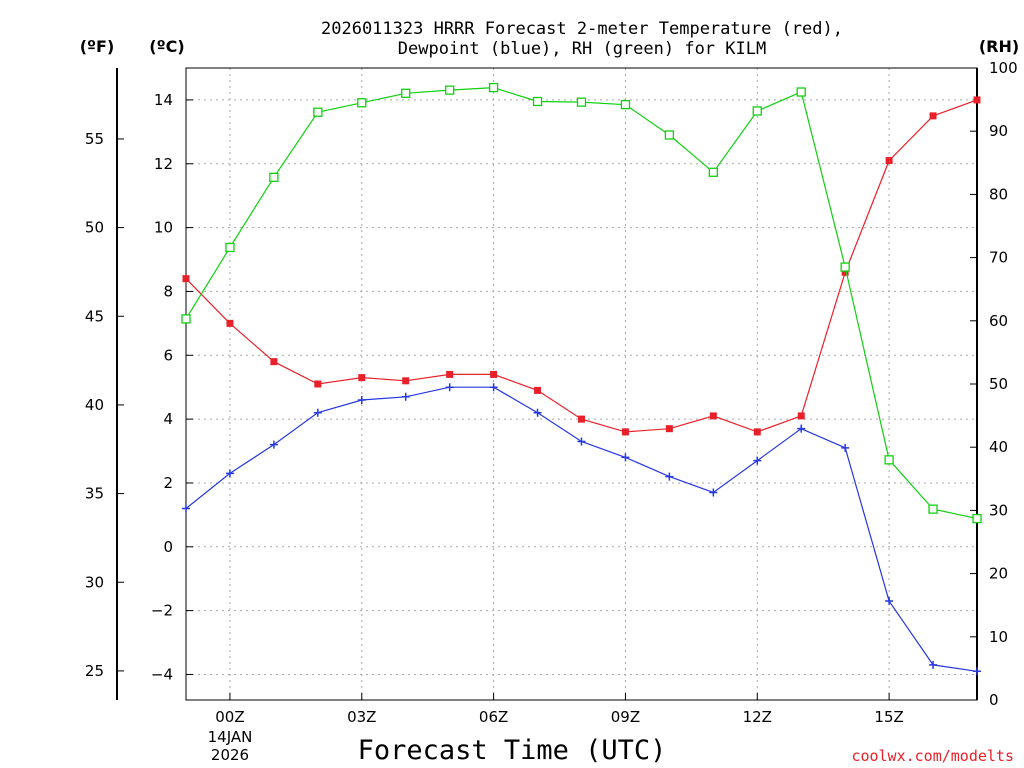 Image resolution: width=1024 pixels, height=768 pixels. Describe the element at coordinates (168, 547) in the screenshot. I see `celsius-tick-label: 0` at that location.